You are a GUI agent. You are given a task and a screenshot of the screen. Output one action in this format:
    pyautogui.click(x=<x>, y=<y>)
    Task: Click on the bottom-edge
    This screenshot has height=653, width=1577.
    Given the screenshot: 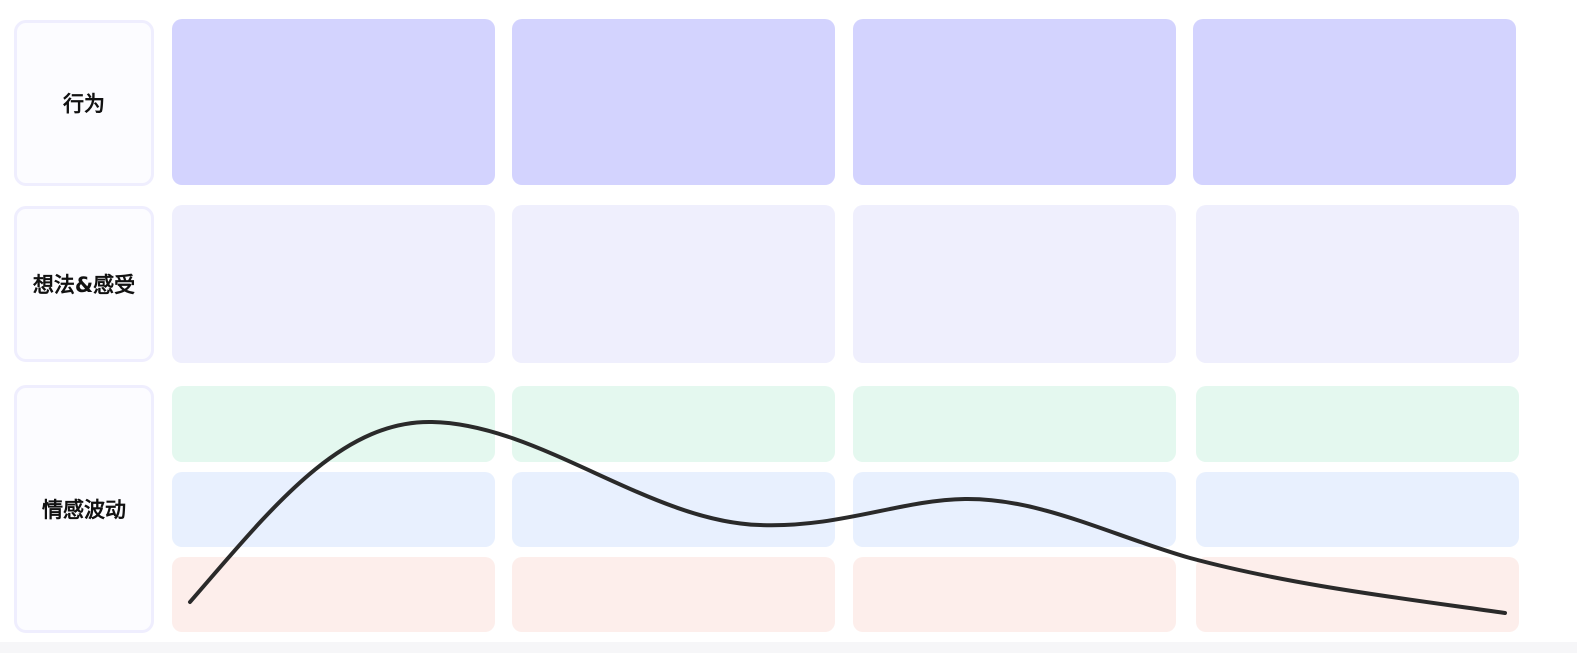 What is the action you would take?
    pyautogui.click(x=788, y=647)
    